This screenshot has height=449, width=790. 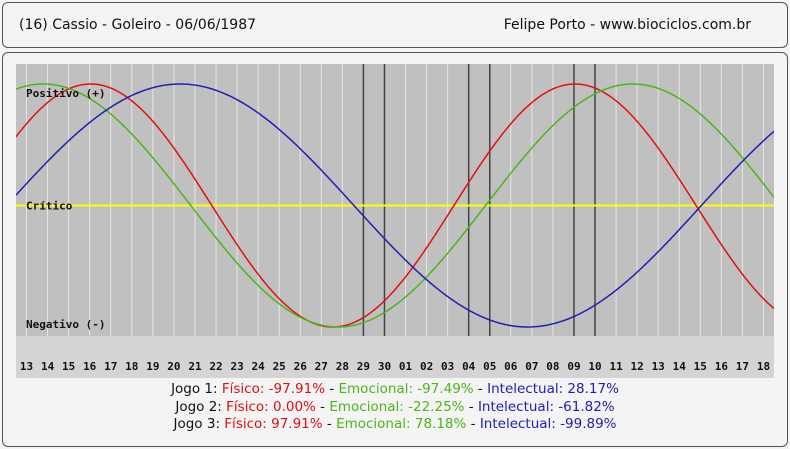 I want to click on day-tick-label: 26, so click(x=301, y=366).